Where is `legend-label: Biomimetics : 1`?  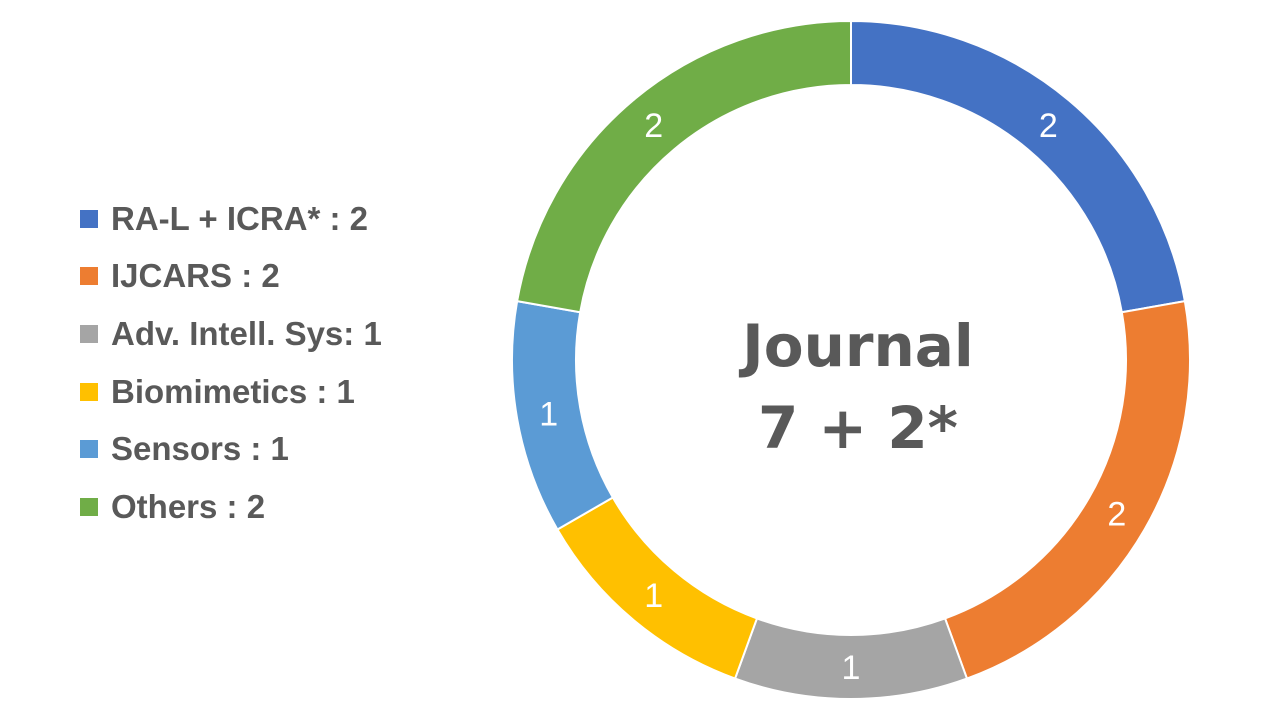
legend-label: Biomimetics : 1 is located at coordinates (233, 391).